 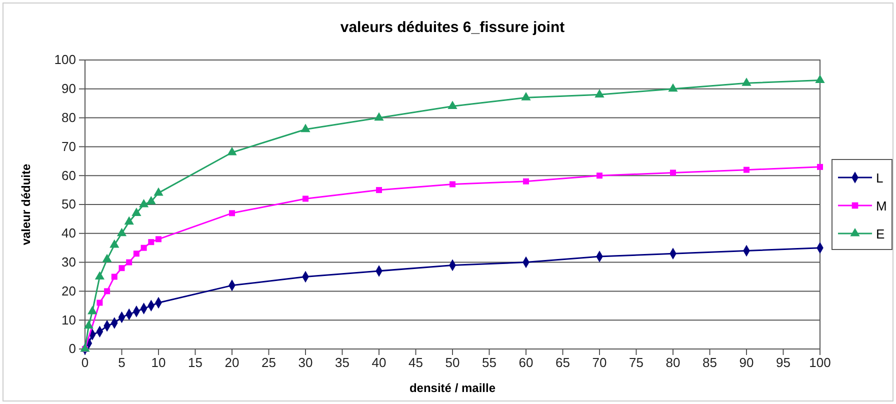 I want to click on y-tick-label: 70, so click(x=69, y=146).